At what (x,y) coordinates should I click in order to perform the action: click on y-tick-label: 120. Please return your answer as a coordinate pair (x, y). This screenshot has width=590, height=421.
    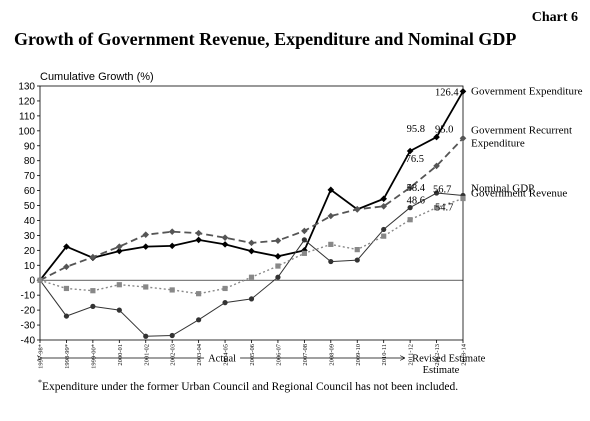
    Looking at the image, I should click on (26, 101).